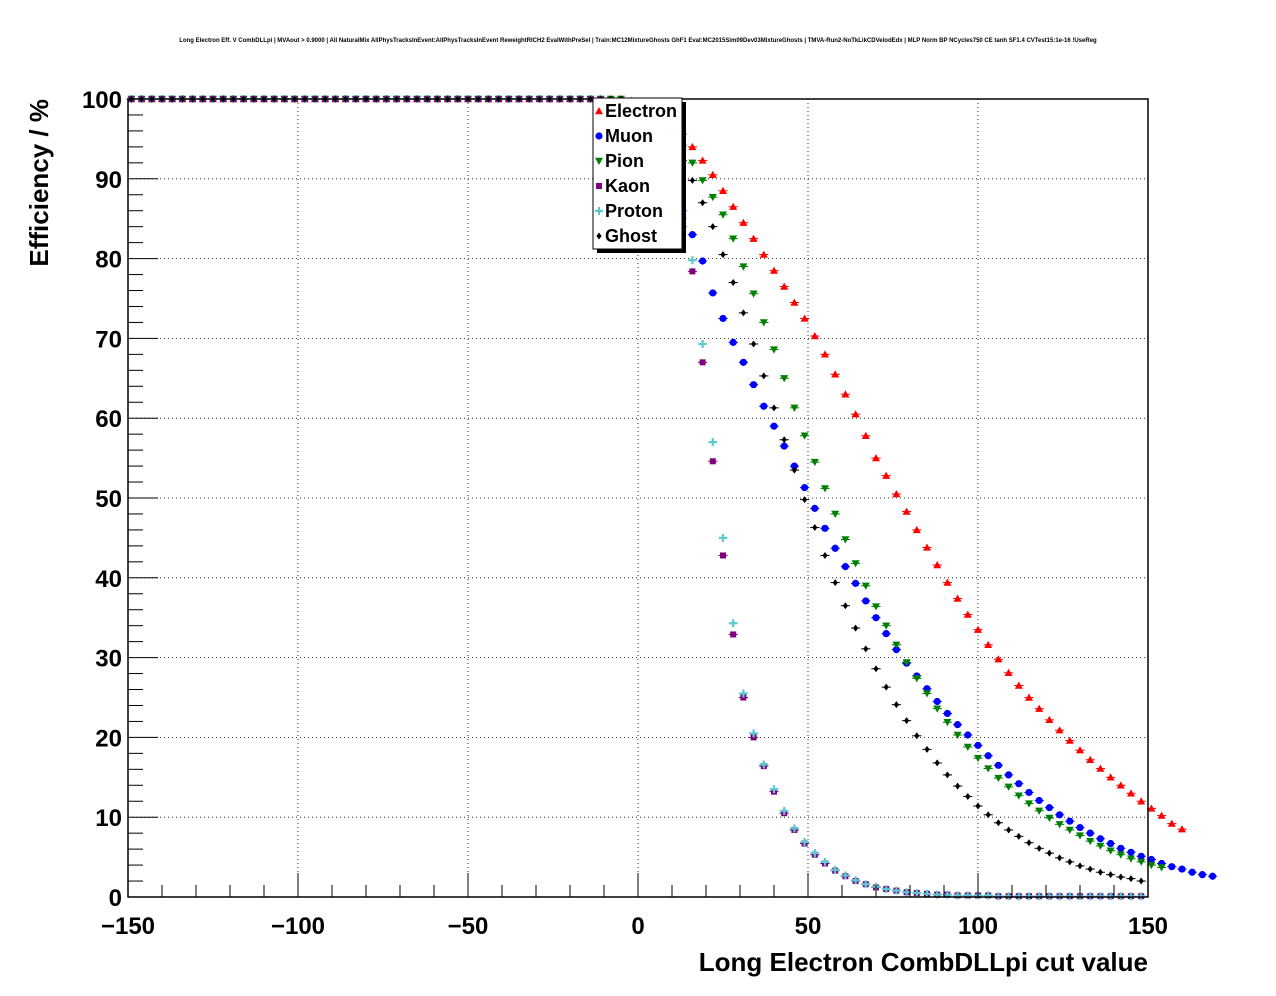 This screenshot has width=1276, height=996. What do you see at coordinates (624, 161) in the screenshot?
I see `legend-label: Pion` at bounding box center [624, 161].